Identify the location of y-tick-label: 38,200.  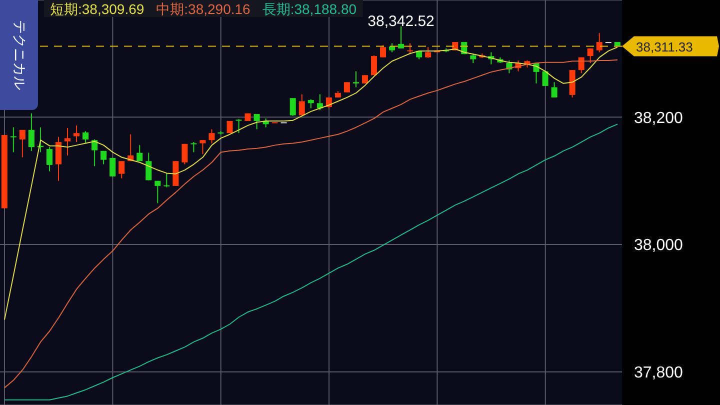
(659, 118).